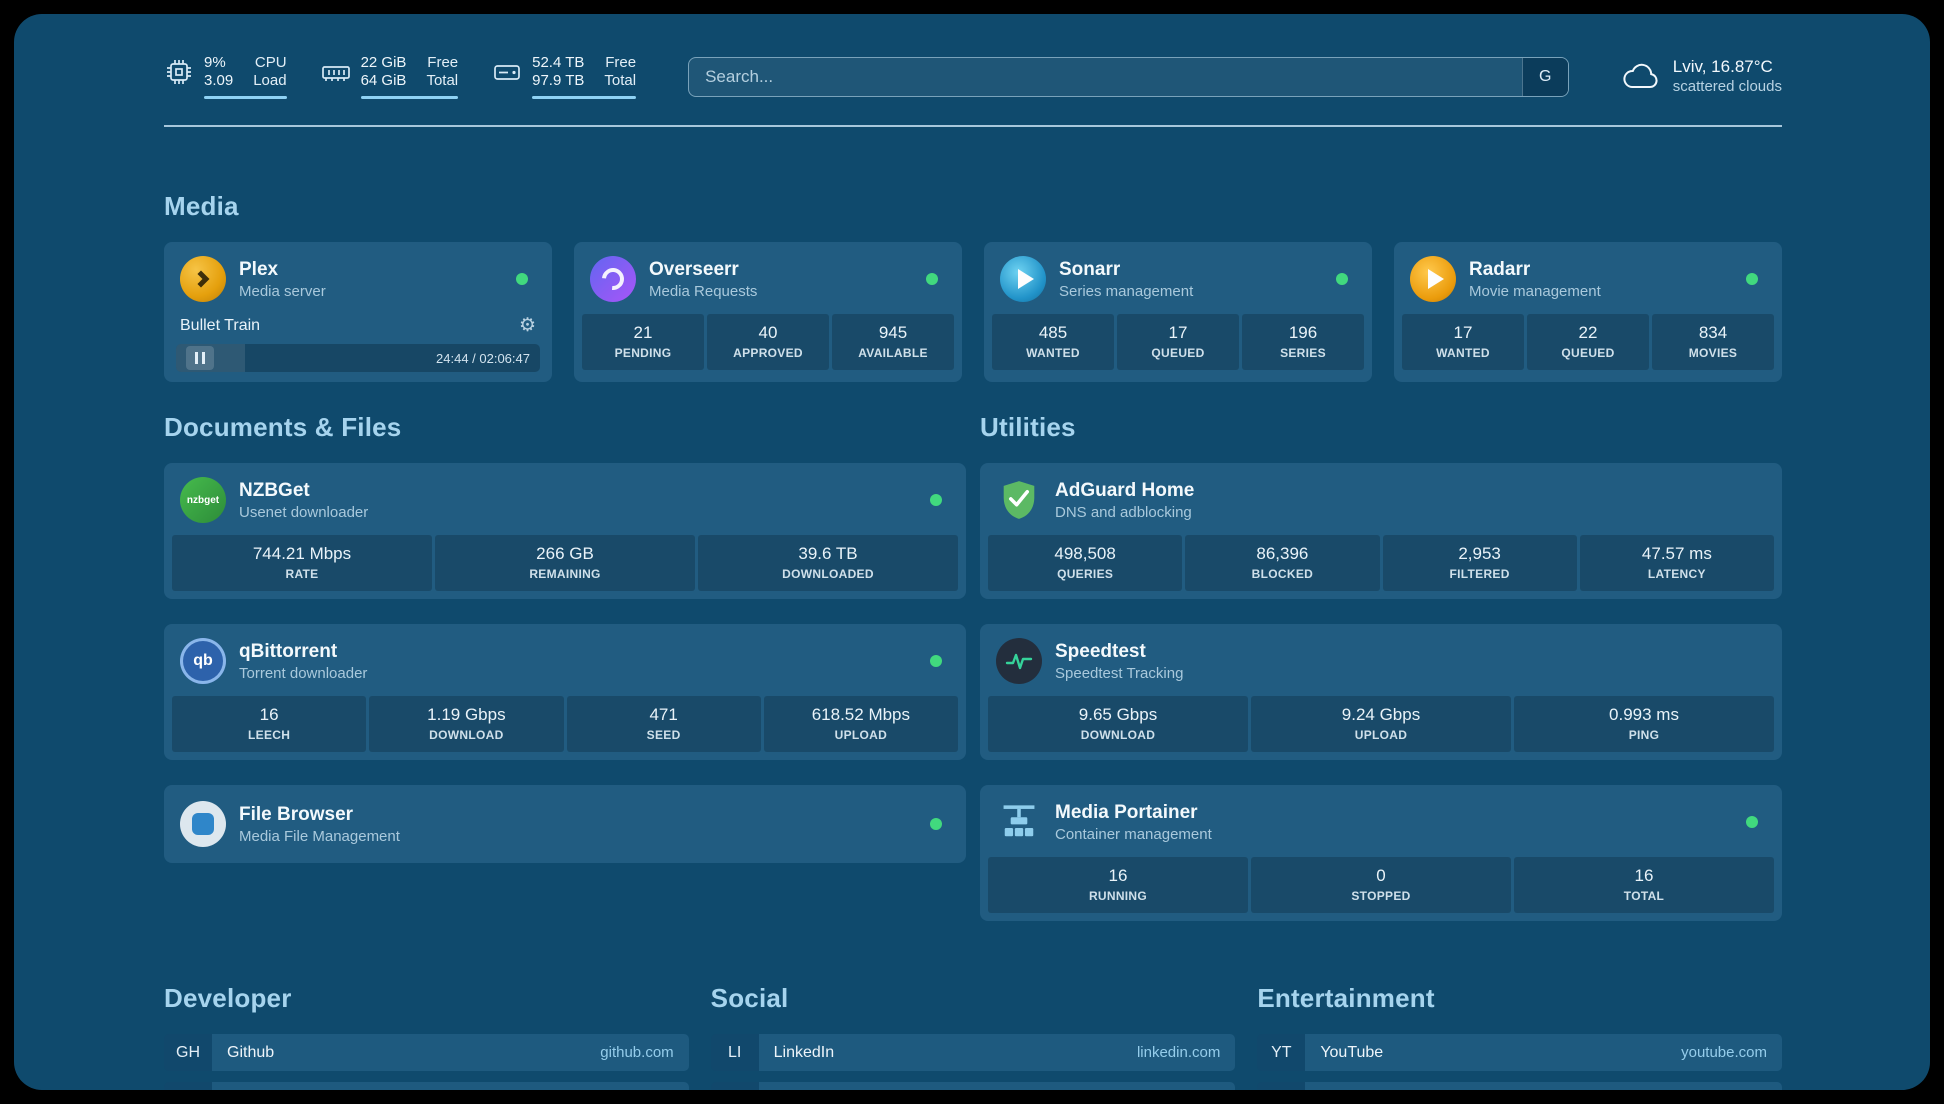 The width and height of the screenshot is (1944, 1104). I want to click on portainer-icon, so click(1019, 822).